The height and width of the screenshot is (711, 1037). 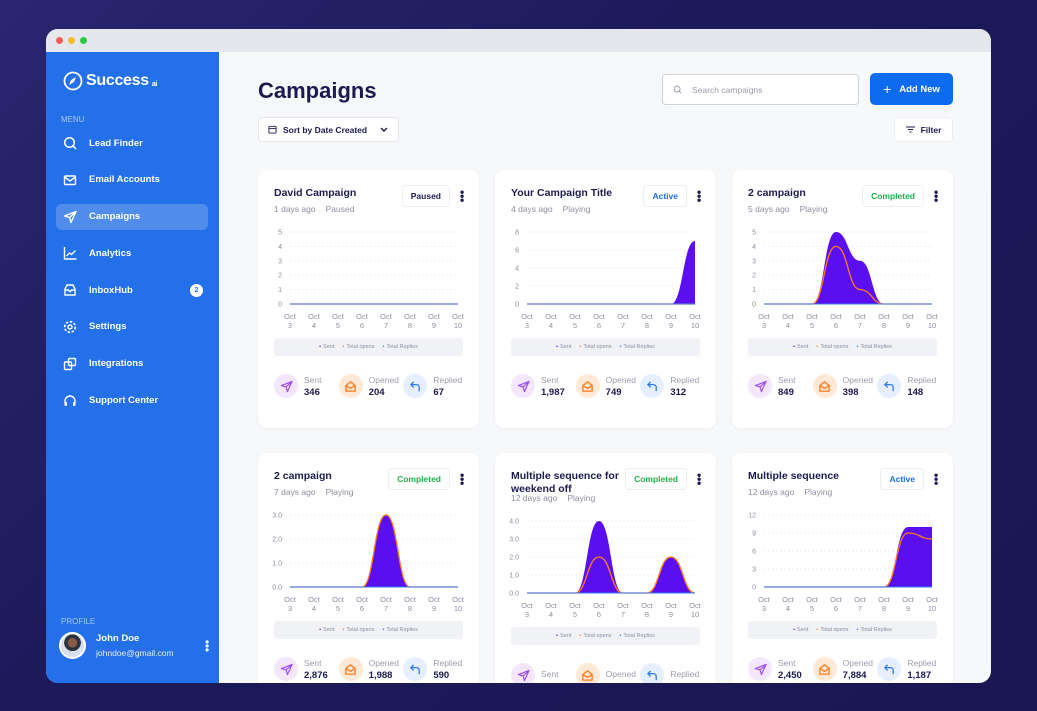 I want to click on campaign-title: Your Campaign Title, so click(x=562, y=193).